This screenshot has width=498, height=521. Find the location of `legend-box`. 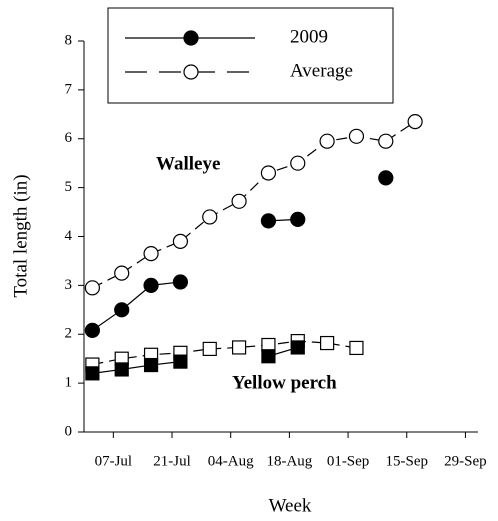

legend-box is located at coordinates (250, 55).